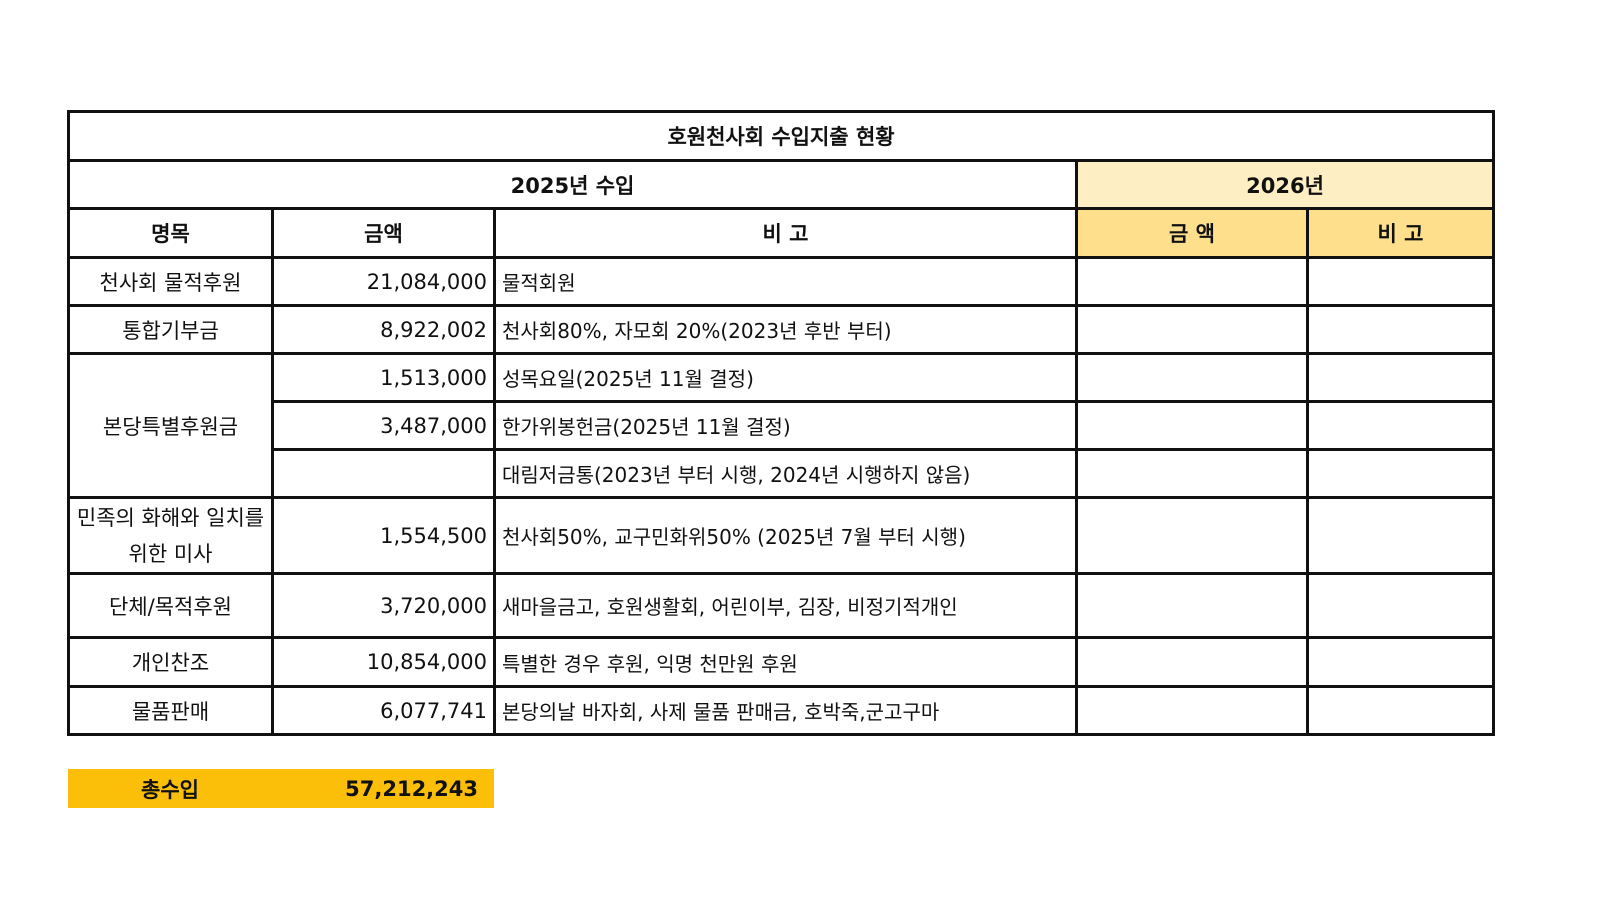  Describe the element at coordinates (785, 662) in the screenshot. I see `row-note: 특별한 경우 후원, 익명 천만원 후원` at that location.